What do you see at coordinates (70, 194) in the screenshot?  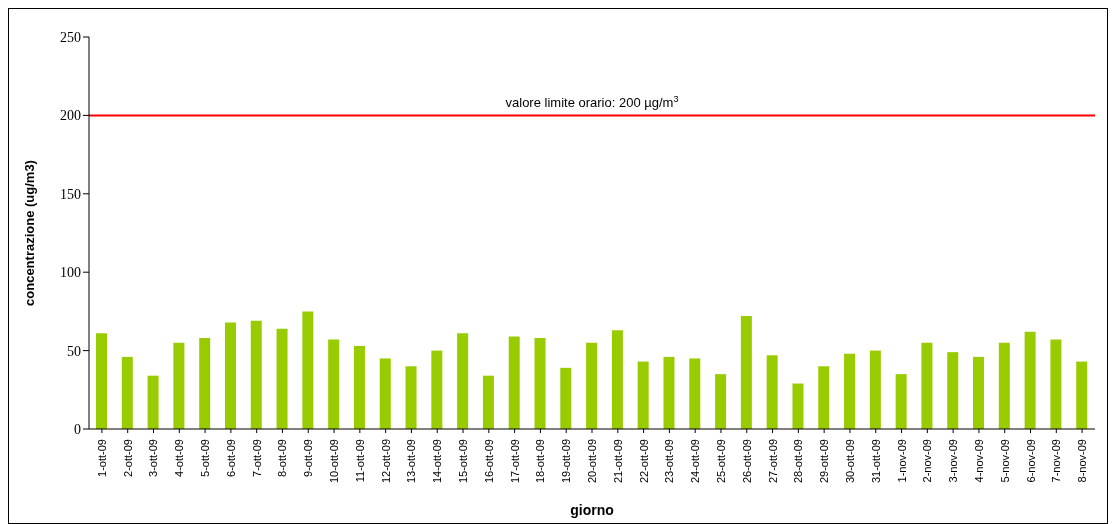 I see `y-tick-label: 150` at bounding box center [70, 194].